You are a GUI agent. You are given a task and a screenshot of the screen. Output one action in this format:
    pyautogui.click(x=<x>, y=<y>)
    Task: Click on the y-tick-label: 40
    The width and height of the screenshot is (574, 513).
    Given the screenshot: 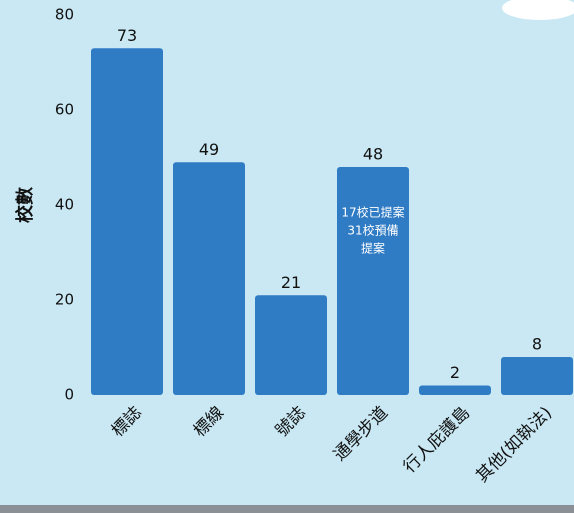 What is the action you would take?
    pyautogui.click(x=64, y=205)
    